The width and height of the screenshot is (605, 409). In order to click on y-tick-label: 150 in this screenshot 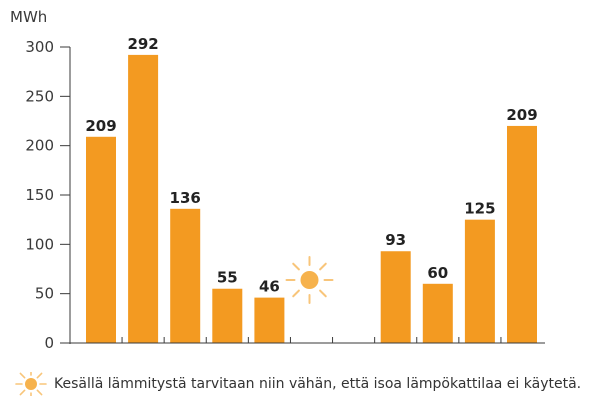, I will do `click(39, 195)`.